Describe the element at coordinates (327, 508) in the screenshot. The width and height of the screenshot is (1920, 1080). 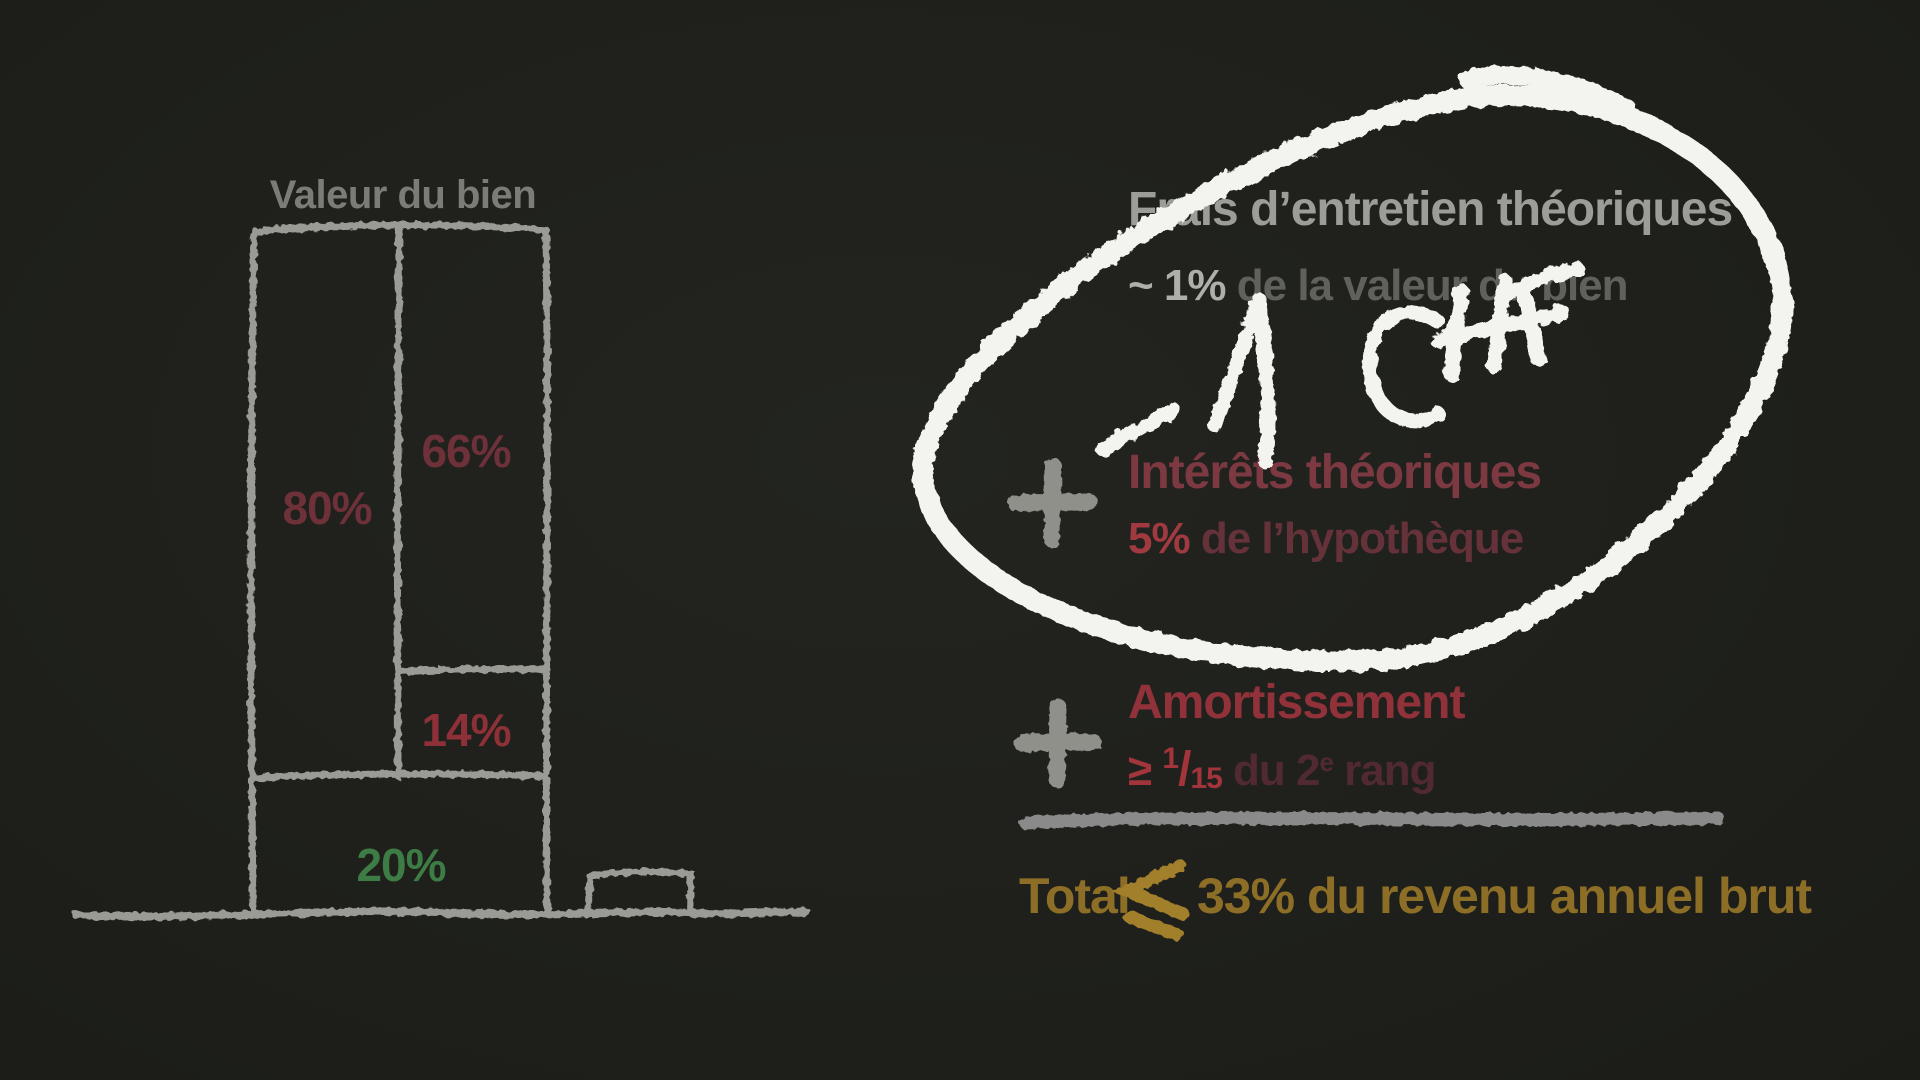
I see `segment-label-80: 80%` at that location.